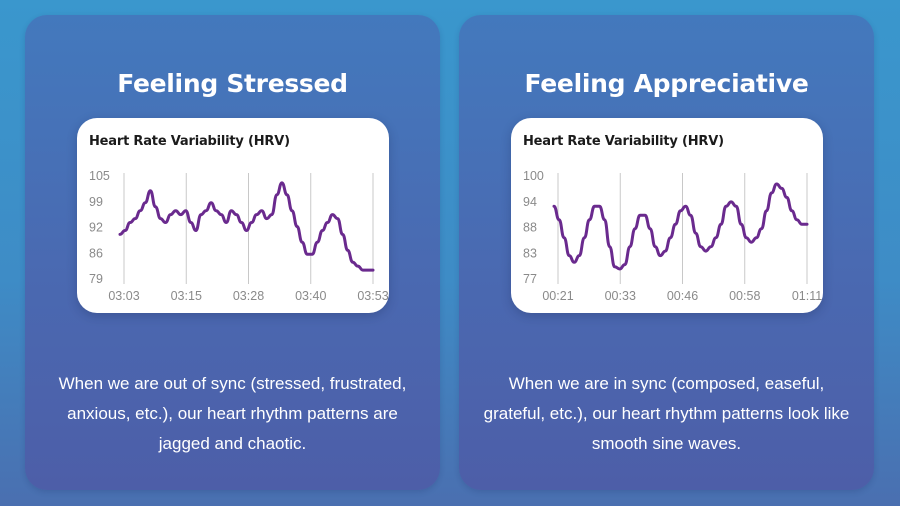 This screenshot has height=506, width=900. I want to click on hrv-chart-stressed: 105 99 92 86 79 03:03 03:15 03:28 03:40 03:53, so click(239, 236).